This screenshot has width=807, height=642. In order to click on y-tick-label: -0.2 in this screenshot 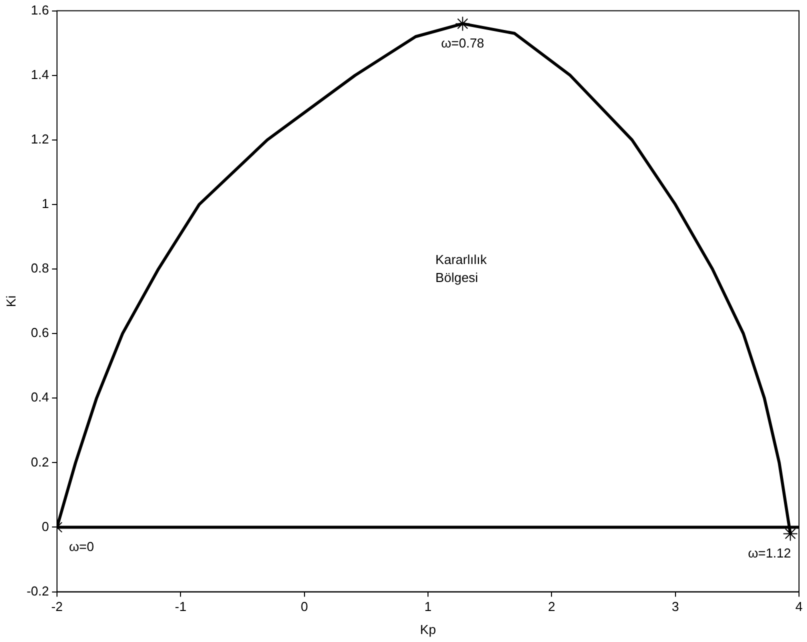, I will do `click(37, 590)`.